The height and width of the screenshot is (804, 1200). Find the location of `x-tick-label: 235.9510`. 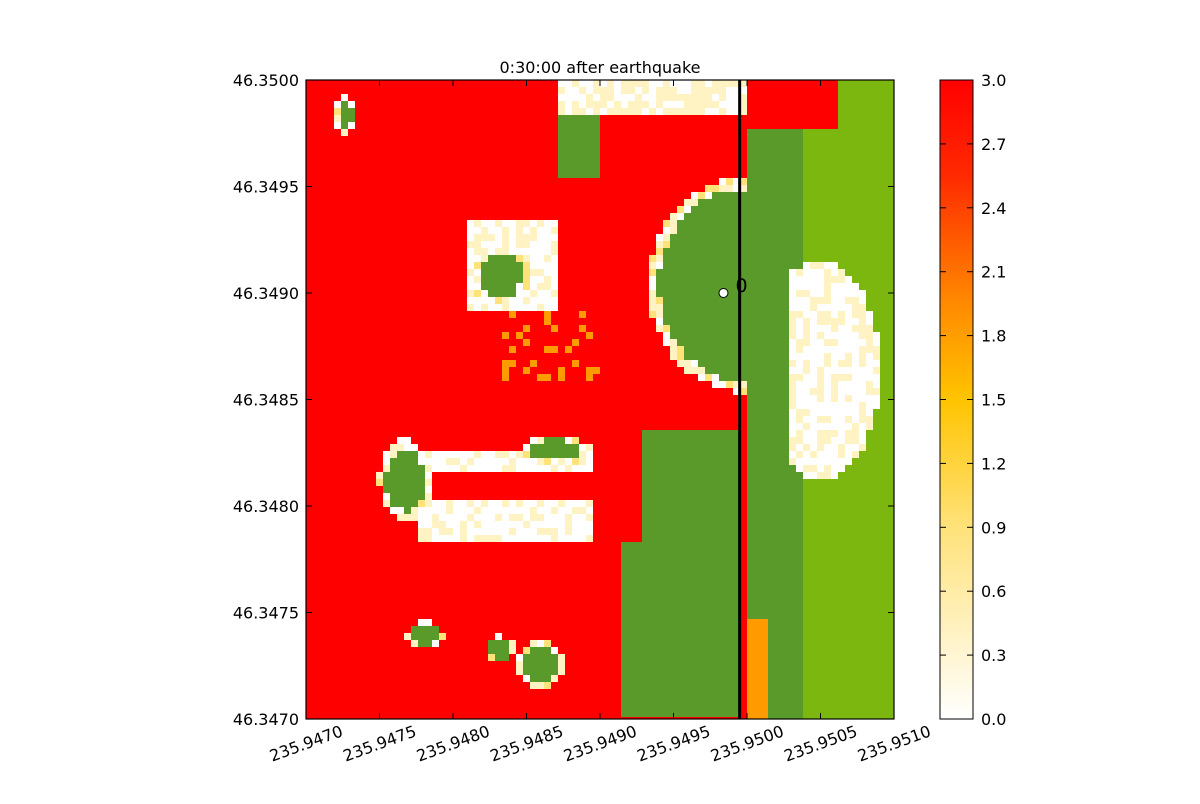

x-tick-label: 235.9510 is located at coordinates (894, 743).